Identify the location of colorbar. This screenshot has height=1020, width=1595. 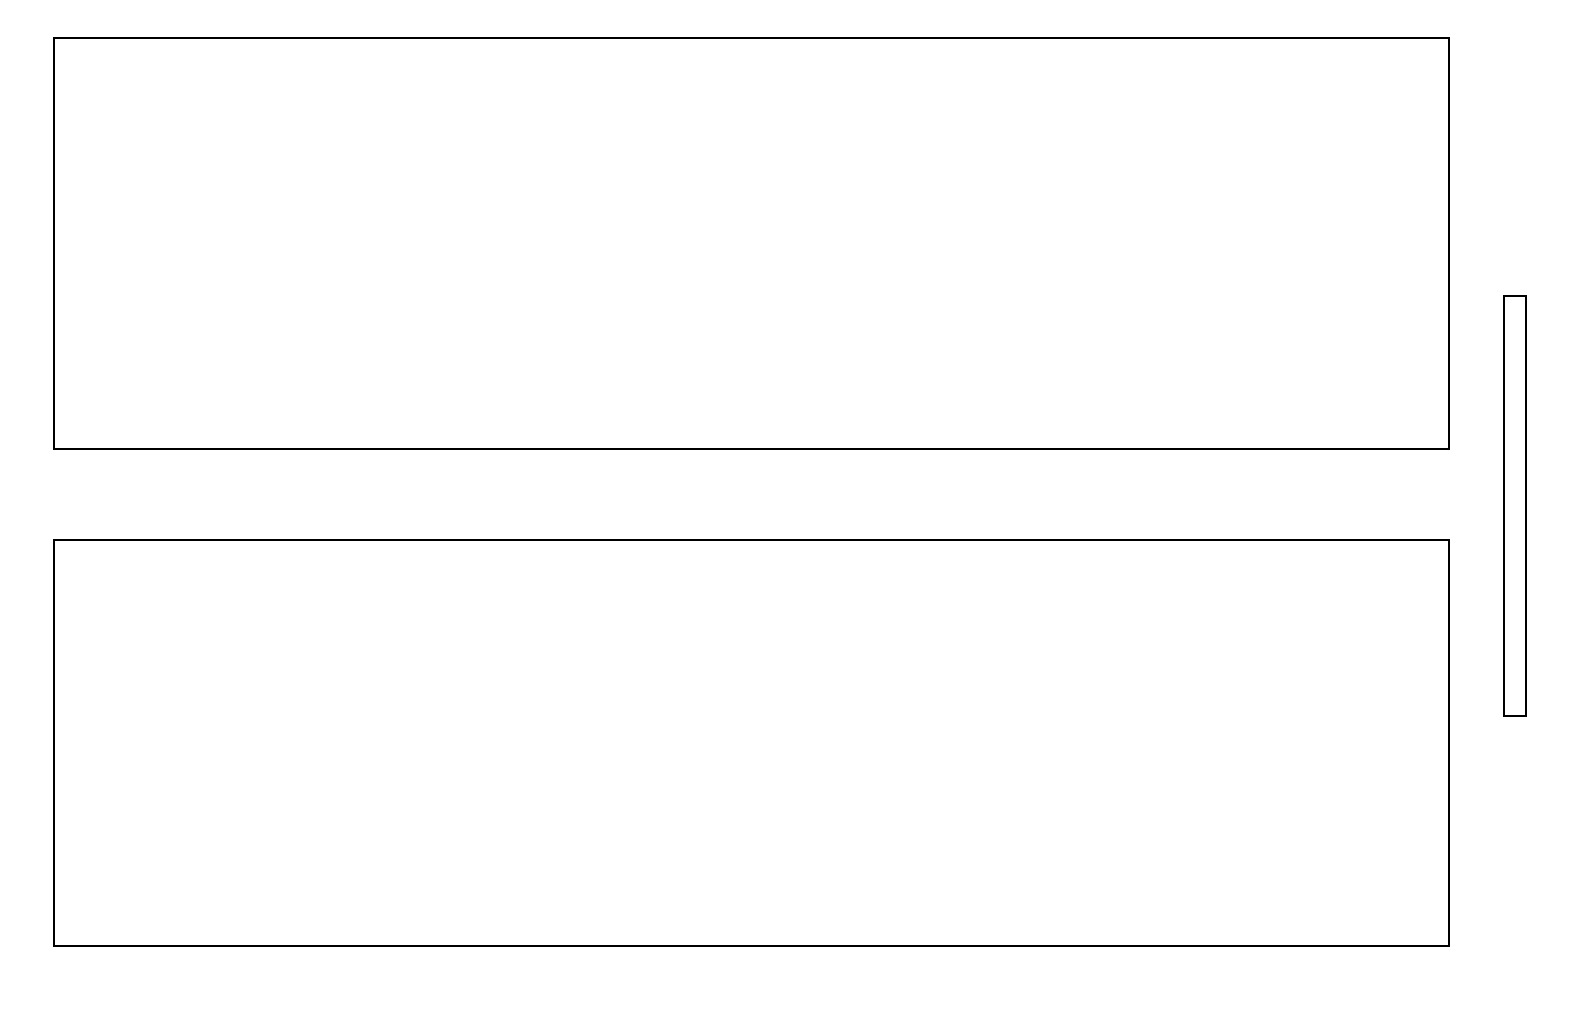
(1515, 506).